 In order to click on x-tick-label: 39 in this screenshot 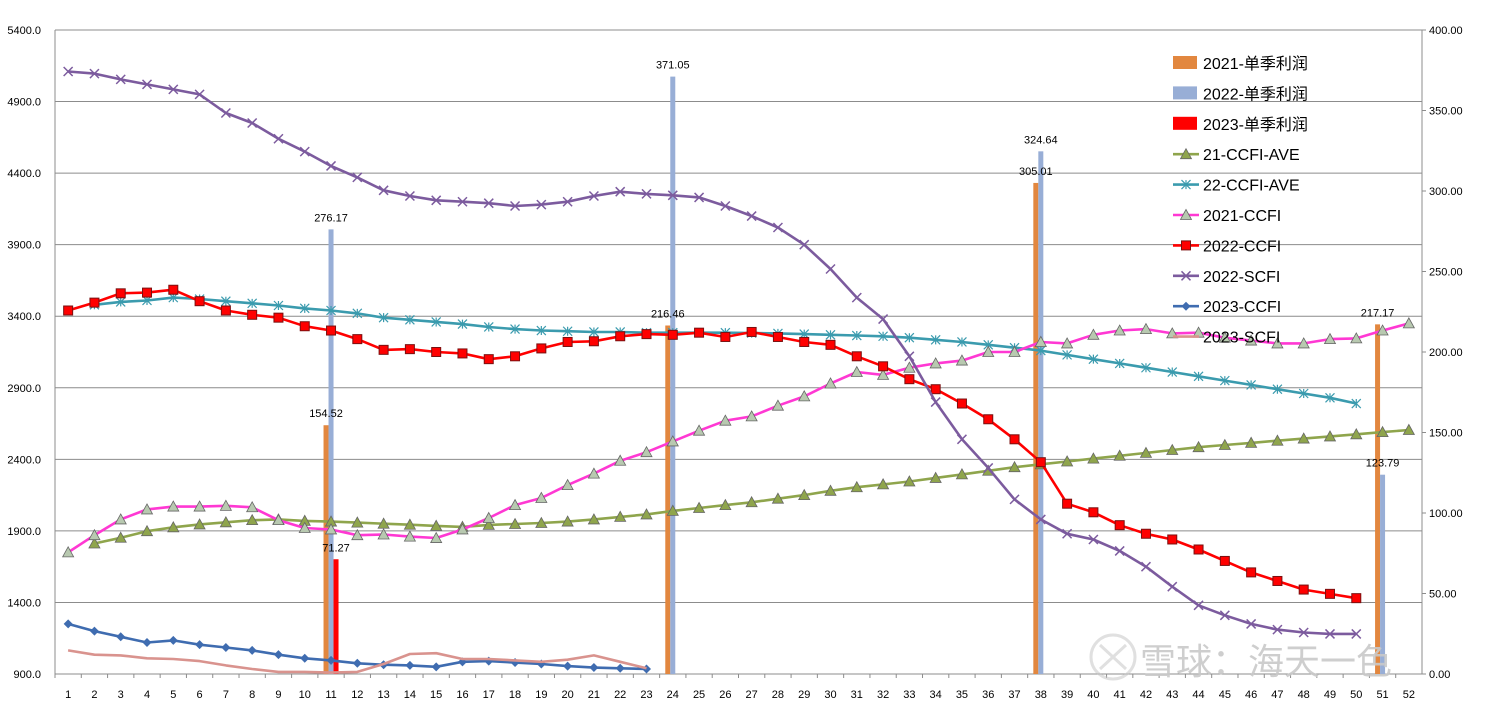, I will do `click(1067, 695)`.